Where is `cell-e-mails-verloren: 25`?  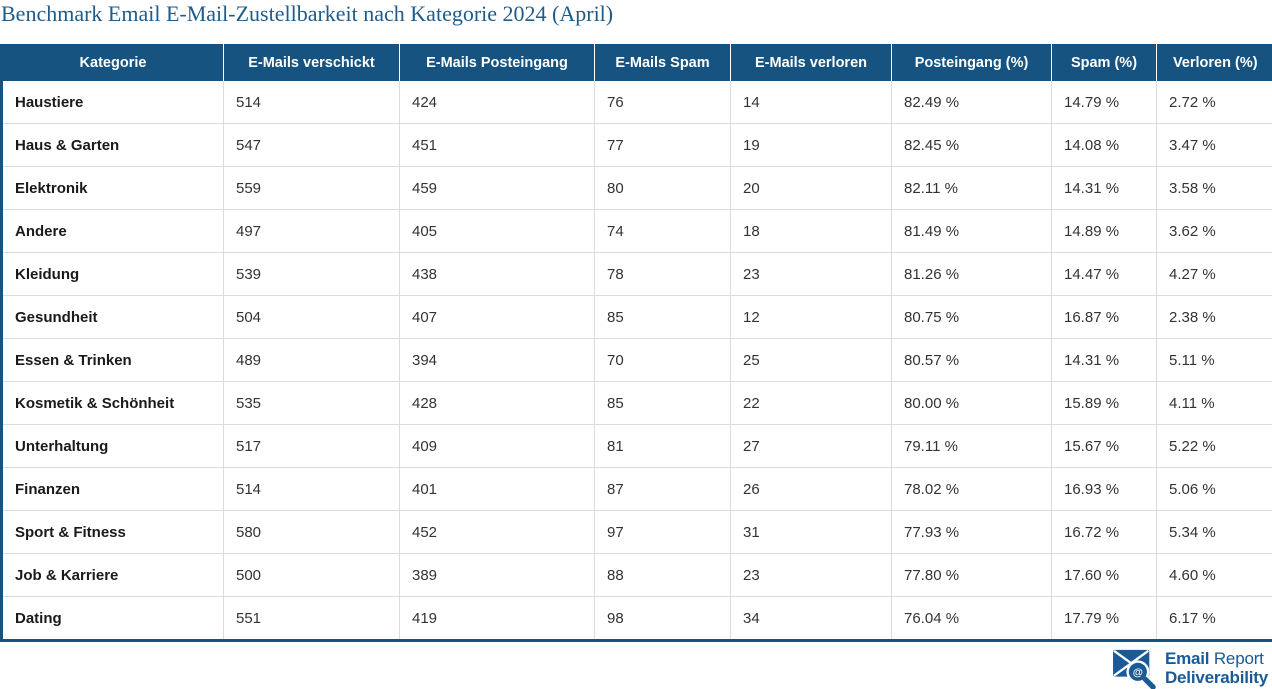 cell-e-mails-verloren: 25 is located at coordinates (811, 360).